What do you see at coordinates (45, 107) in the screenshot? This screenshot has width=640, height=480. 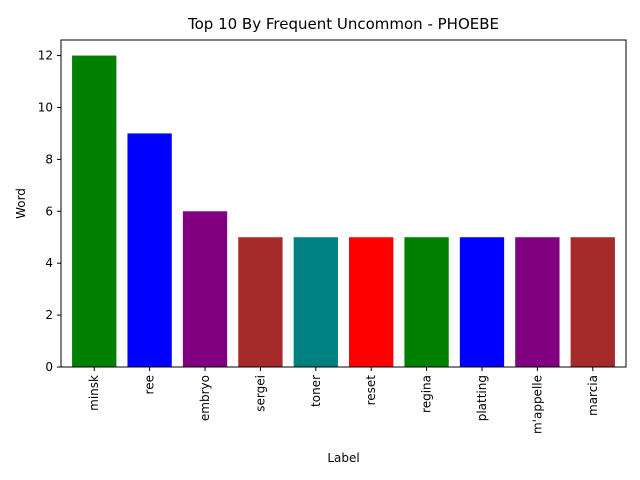 I see `y-tick-label: 10` at bounding box center [45, 107].